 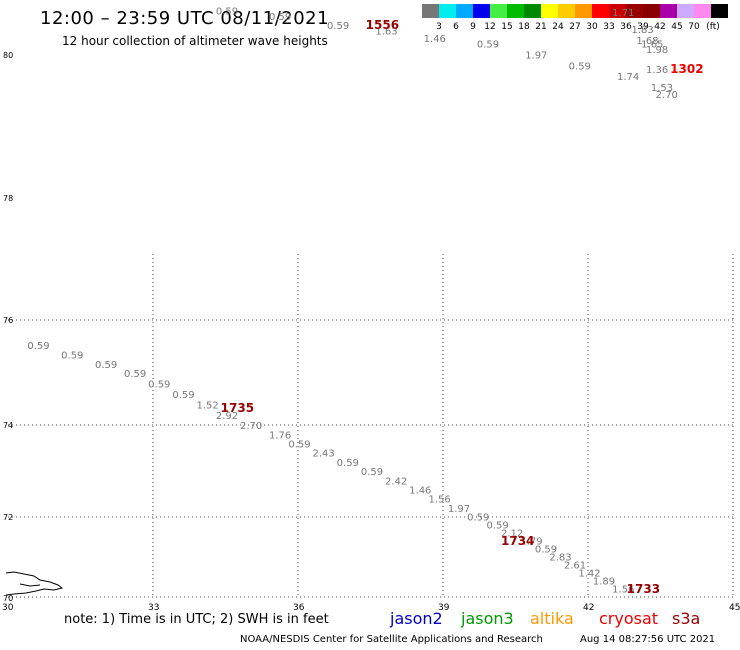 I want to click on legend-cryosat: cryosat, so click(x=629, y=618).